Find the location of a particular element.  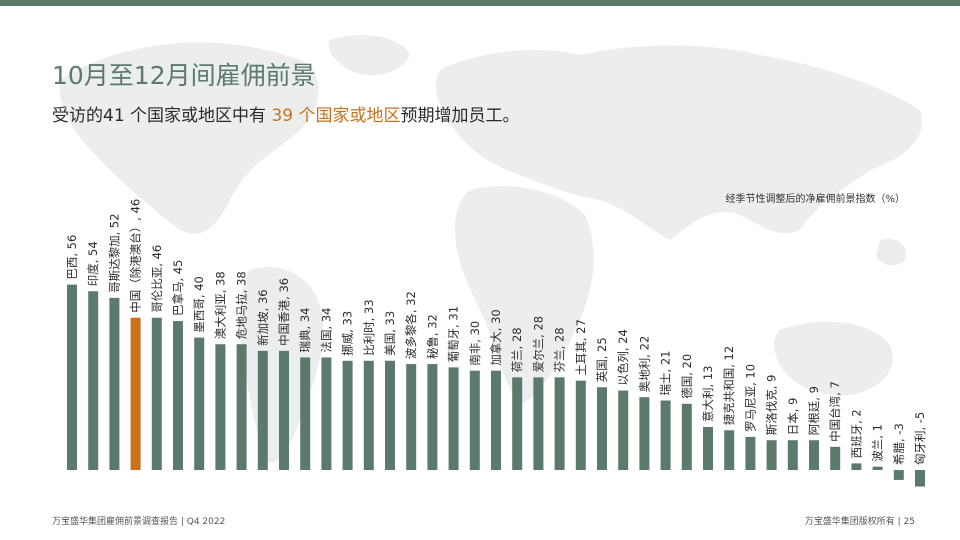

bar-label-32: 罗马尼亚, 10 is located at coordinates (750, 398).